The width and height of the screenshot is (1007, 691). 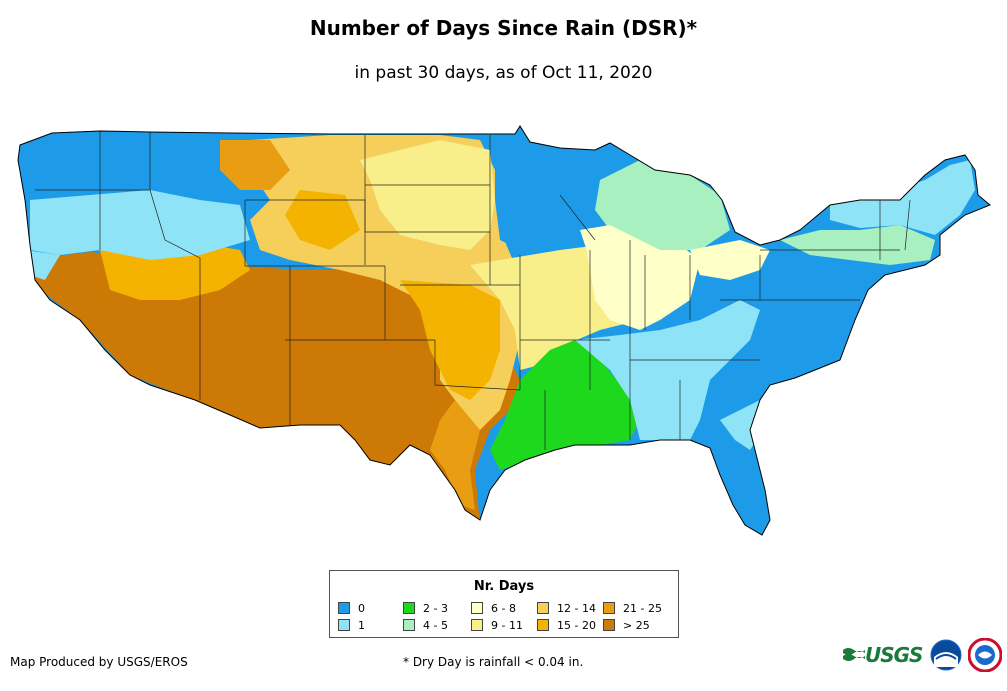 I want to click on legend-item: 2 - 3, so click(x=425, y=608).